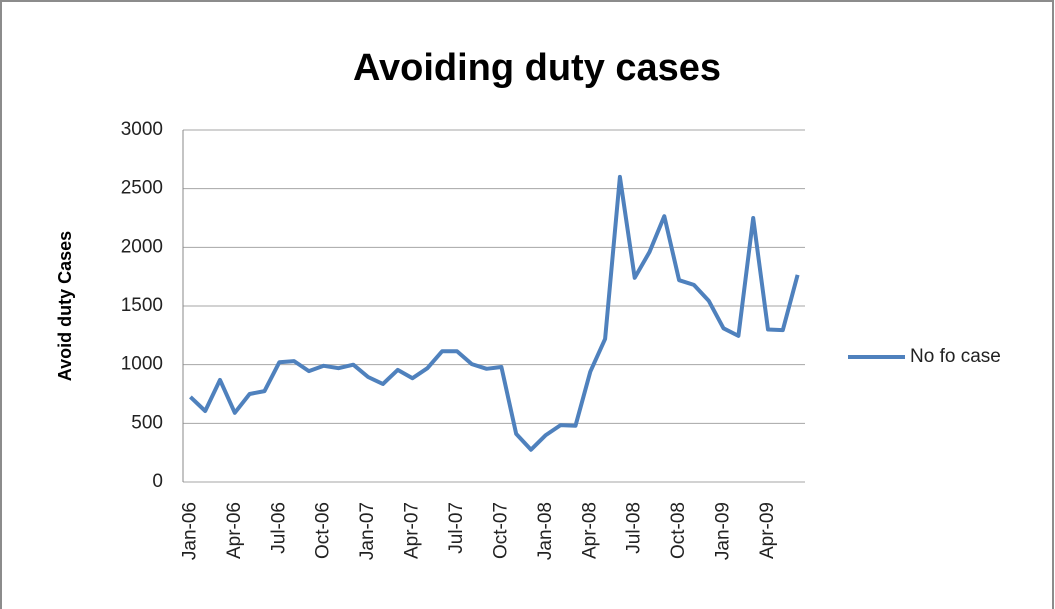  Describe the element at coordinates (147, 422) in the screenshot. I see `y-tick-label: 500` at that location.